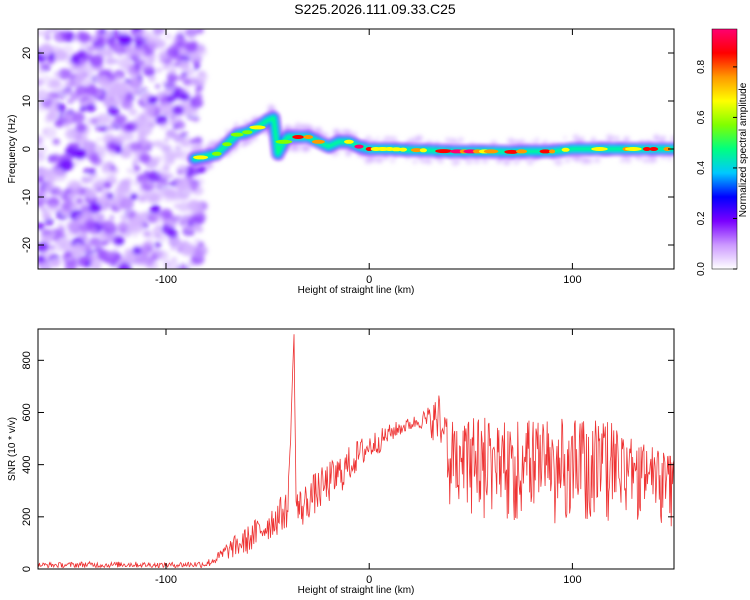 This screenshot has width=750, height=600. What do you see at coordinates (12, 149) in the screenshot?
I see `spectrogram-y-label: Frequency (Hz)` at bounding box center [12, 149].